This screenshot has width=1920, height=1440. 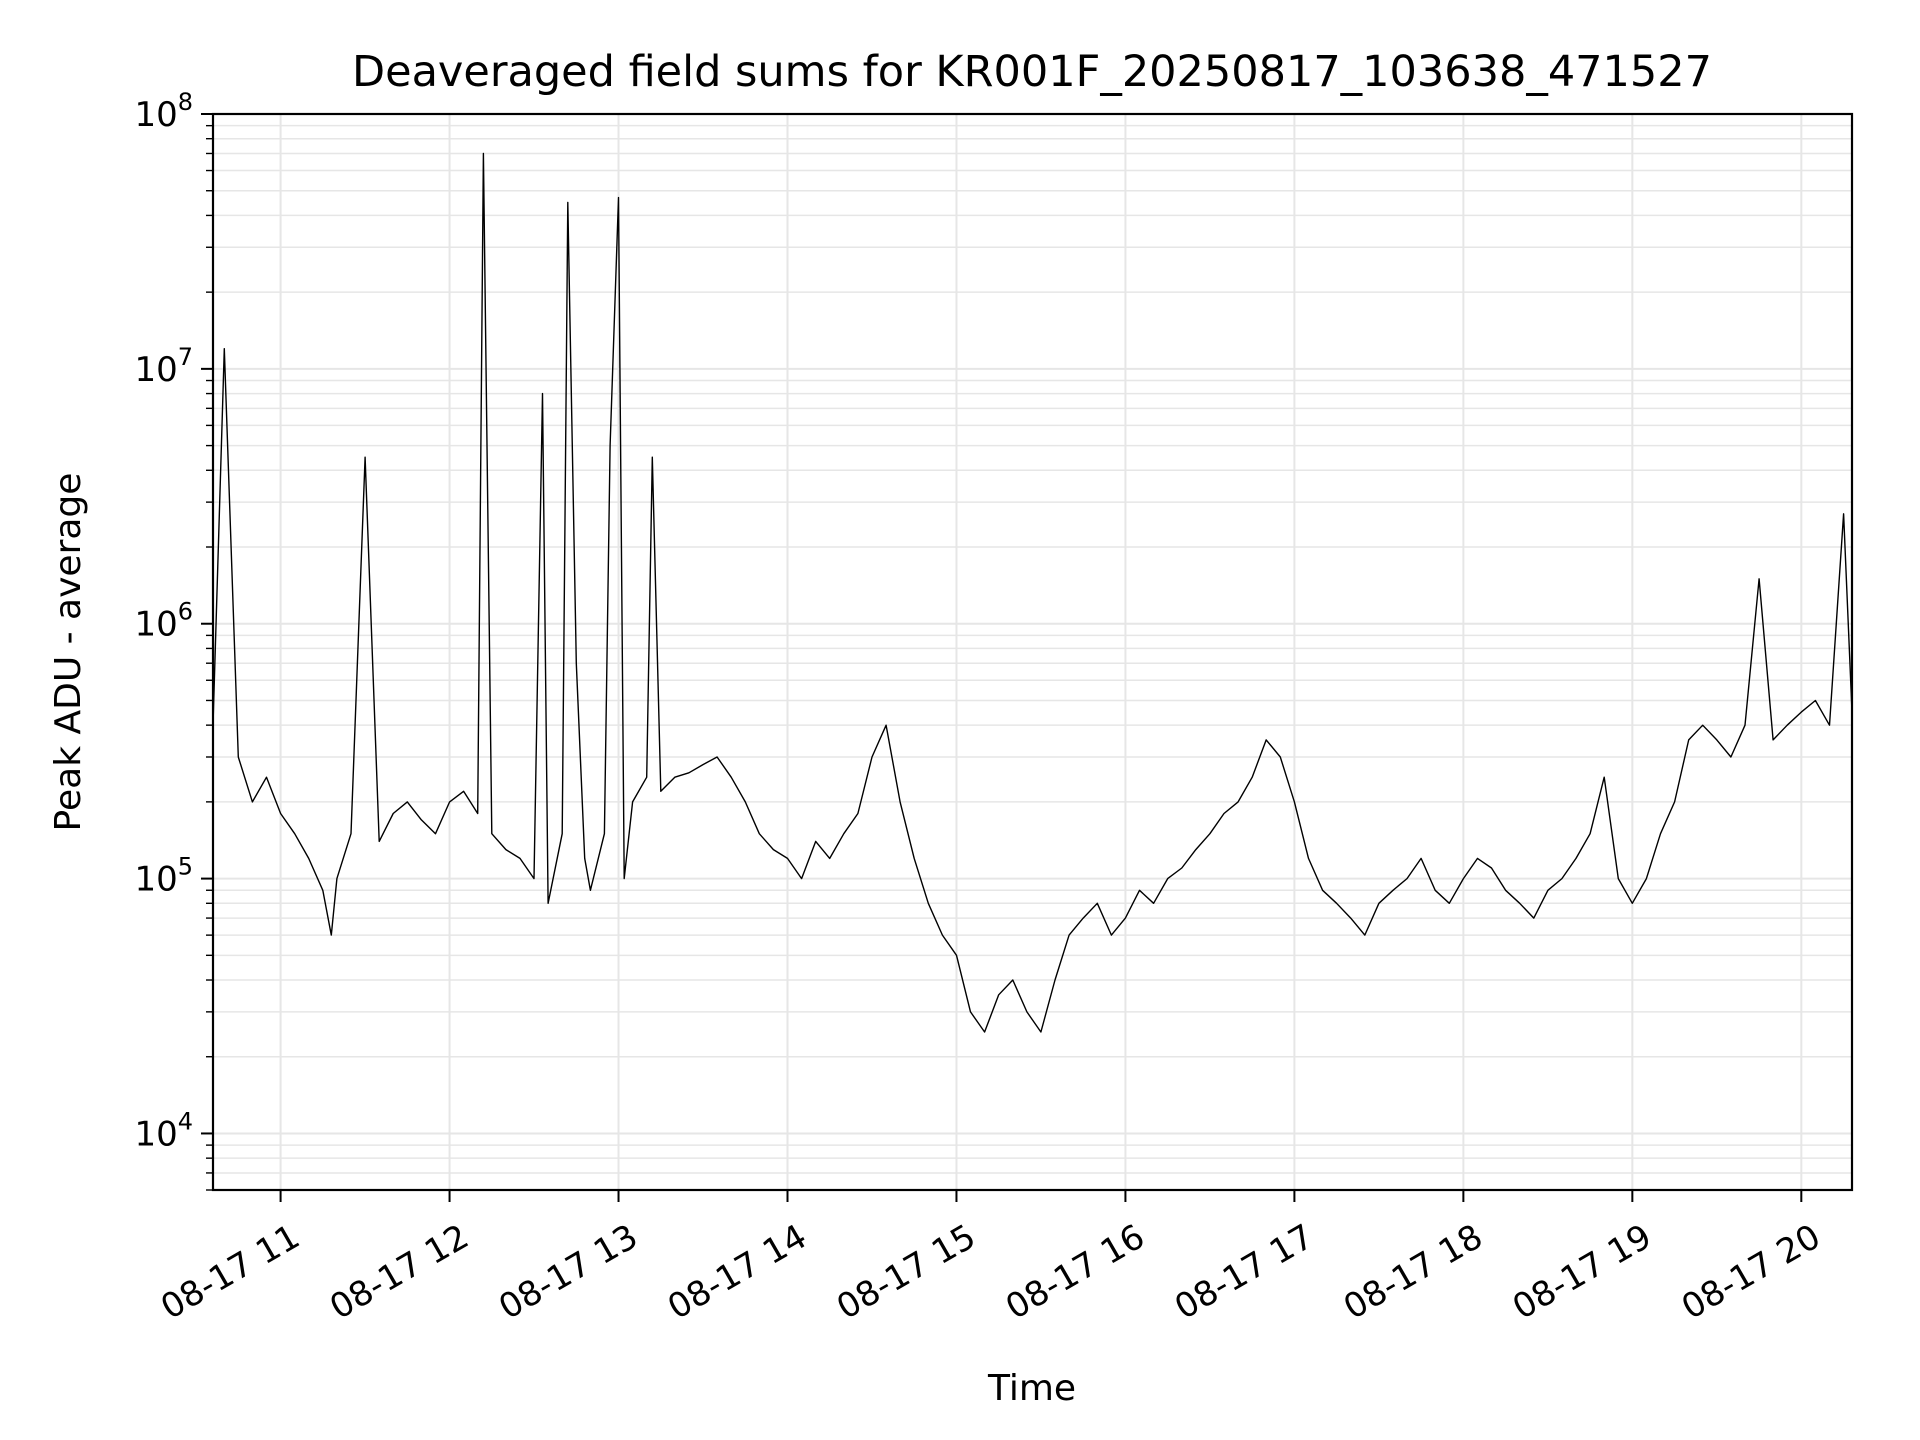 I want to click on y-tick-label: 10⁵, so click(x=163, y=876).